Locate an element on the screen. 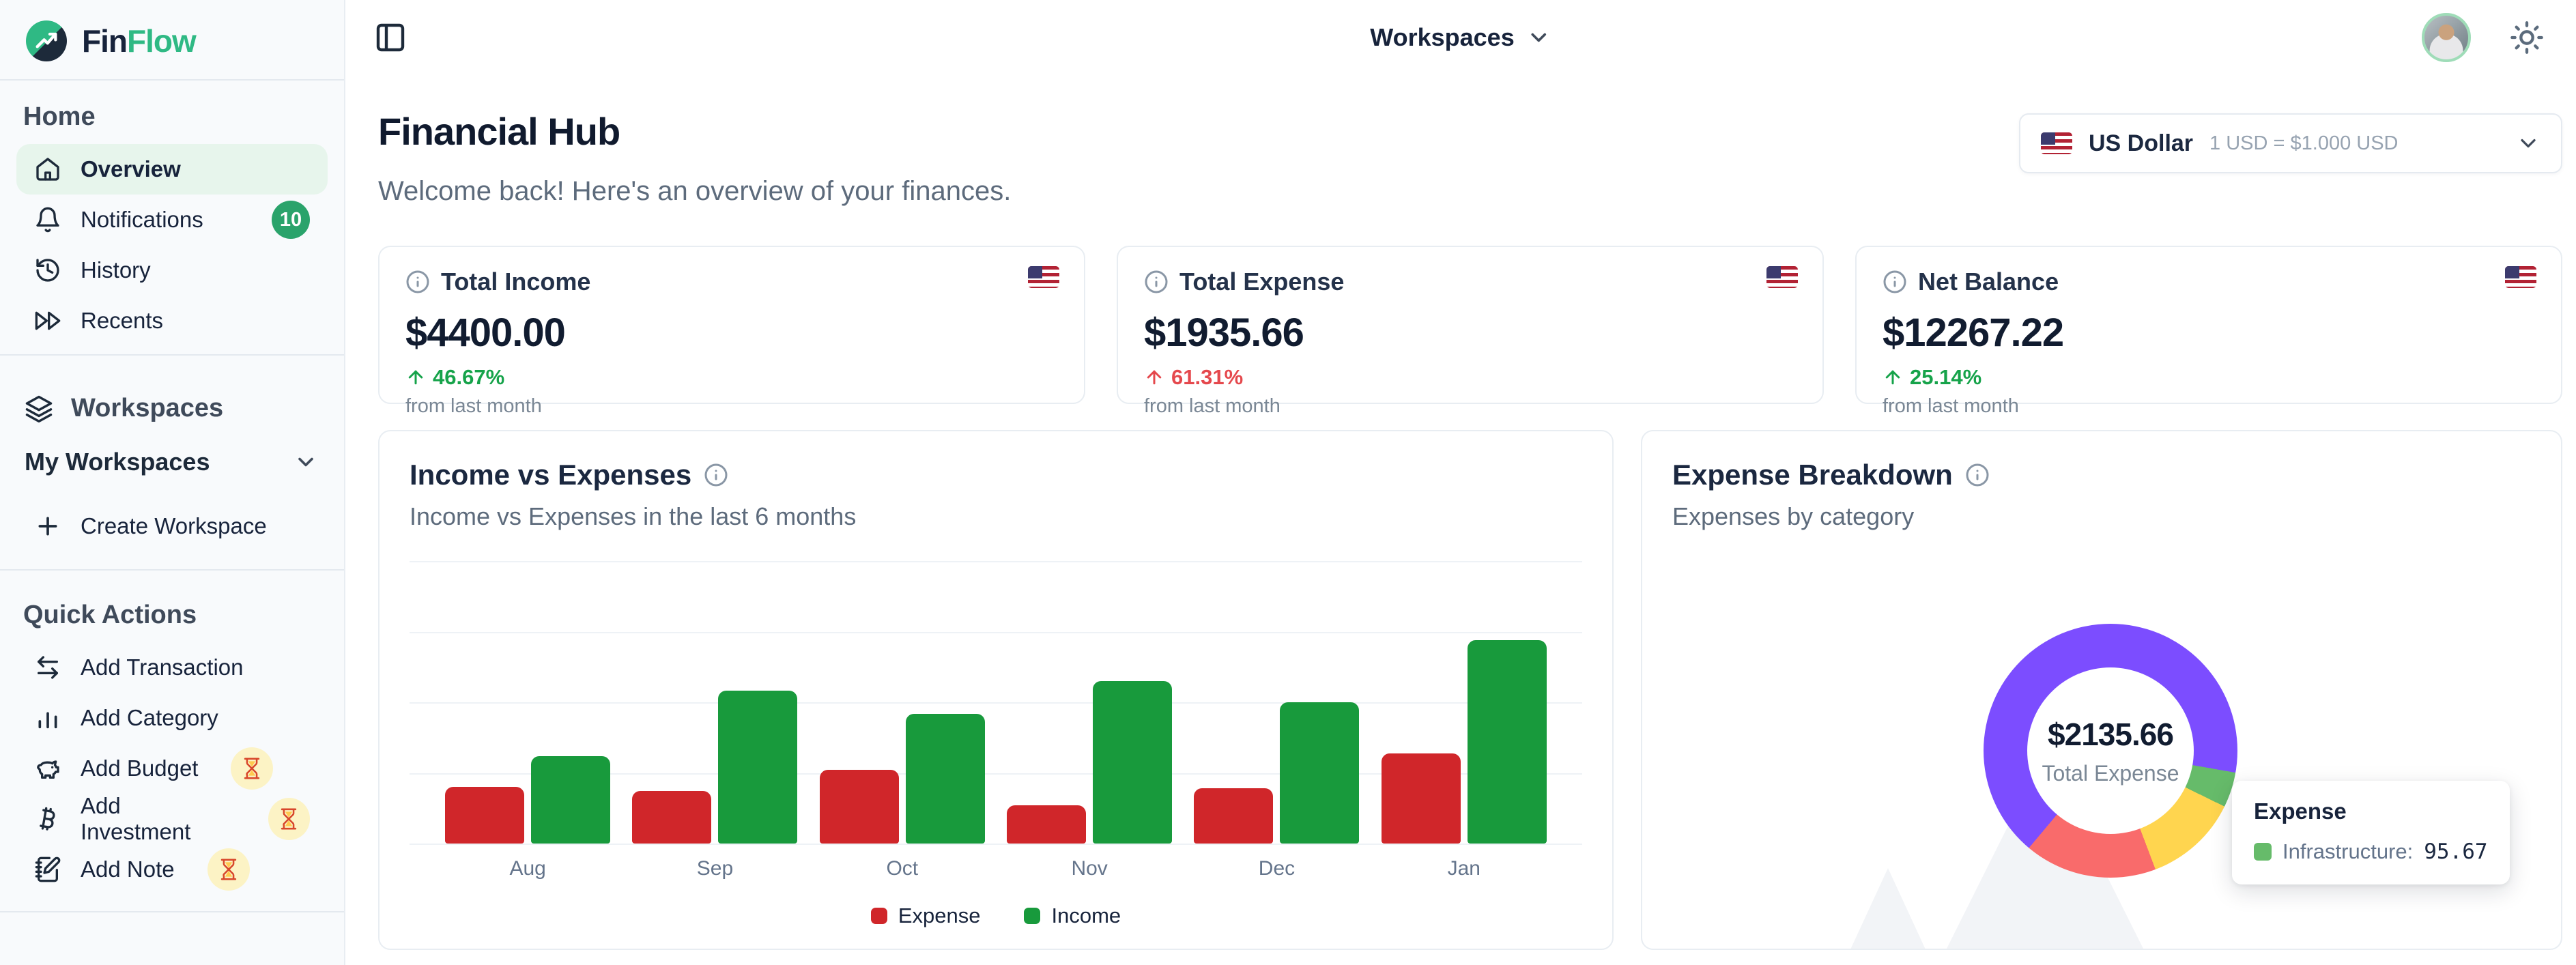 The image size is (2576, 965). stat-label: Net Balance is located at coordinates (1988, 282).